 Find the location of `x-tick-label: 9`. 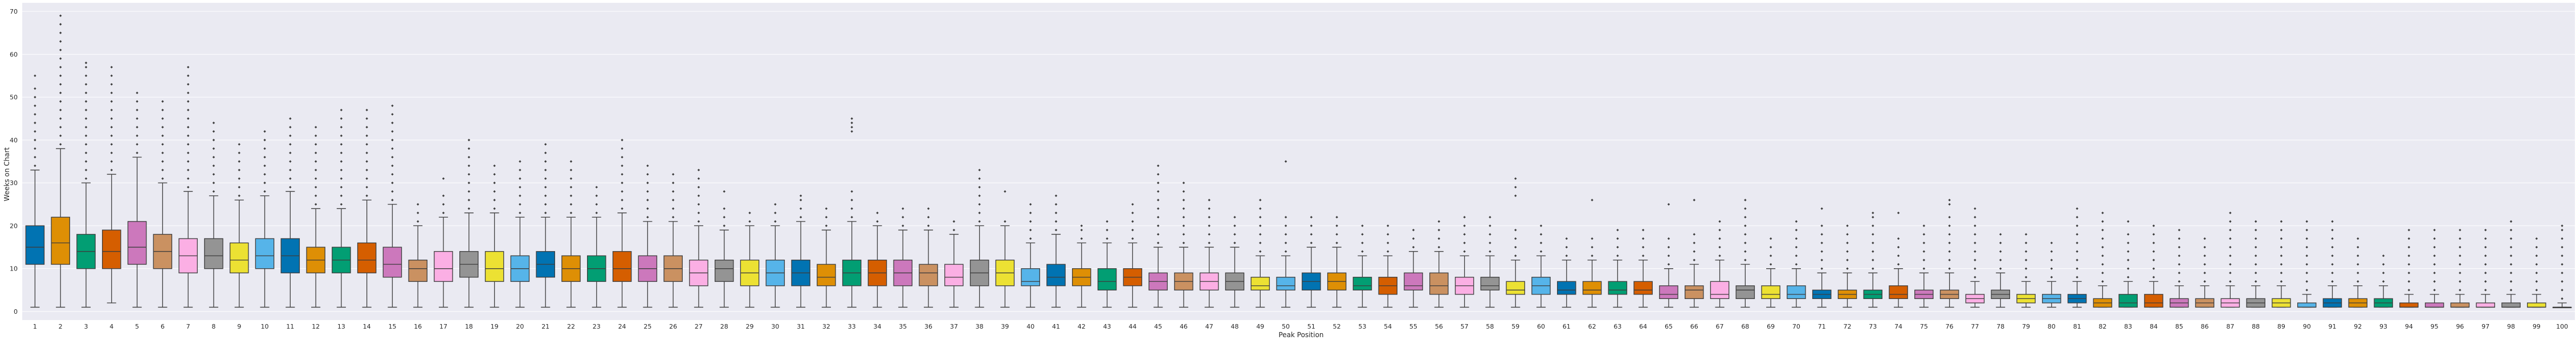

x-tick-label: 9 is located at coordinates (239, 326).